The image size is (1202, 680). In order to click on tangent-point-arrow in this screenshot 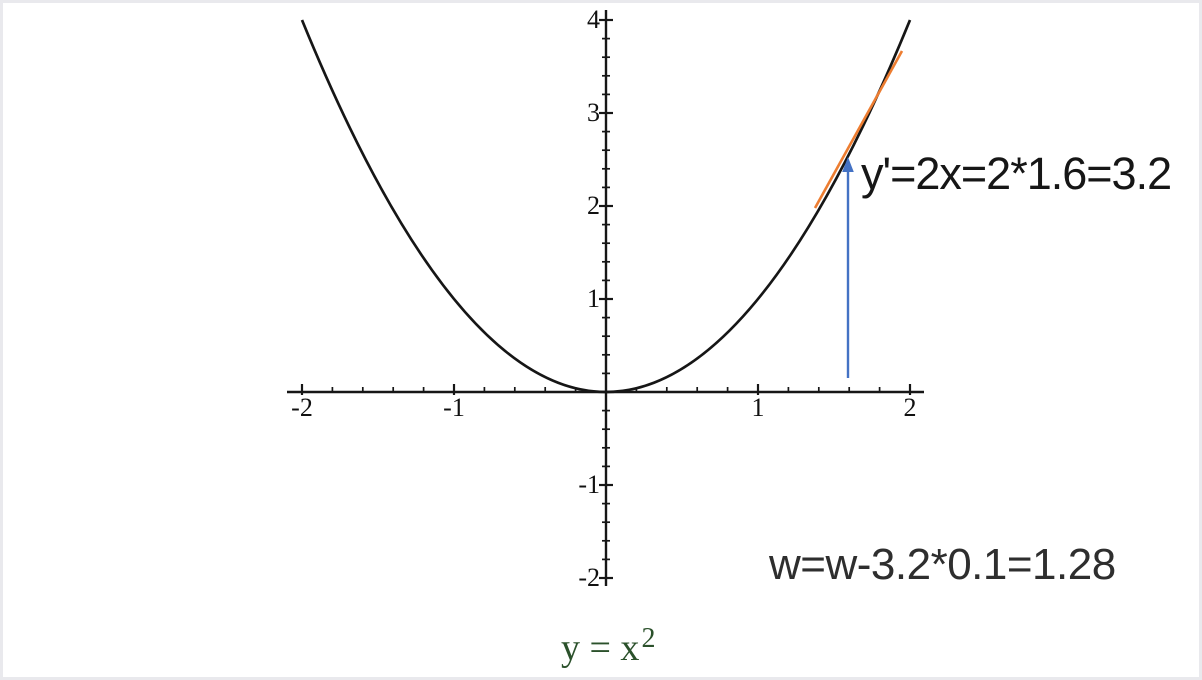, I will do `click(848, 267)`.